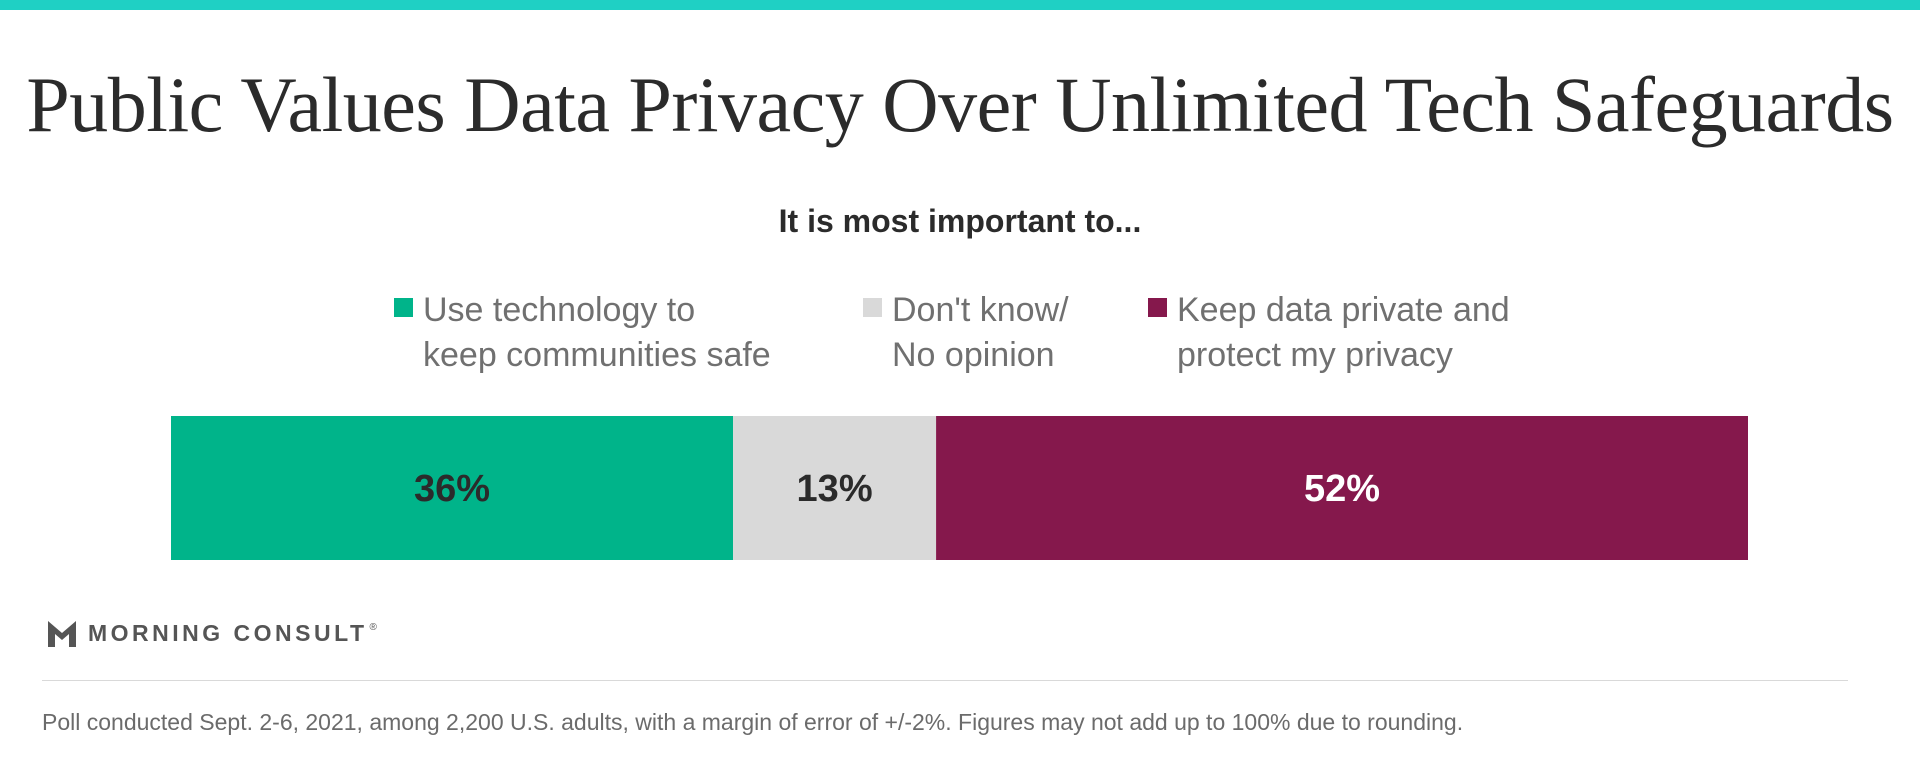 The height and width of the screenshot is (768, 1920). I want to click on data-label-0: 36%, so click(452, 489).